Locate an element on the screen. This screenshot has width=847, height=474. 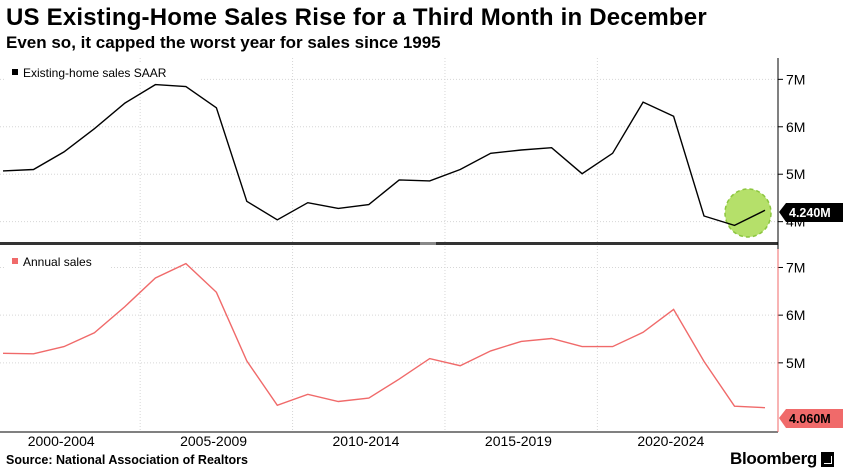
panel-divider is located at coordinates (389, 243).